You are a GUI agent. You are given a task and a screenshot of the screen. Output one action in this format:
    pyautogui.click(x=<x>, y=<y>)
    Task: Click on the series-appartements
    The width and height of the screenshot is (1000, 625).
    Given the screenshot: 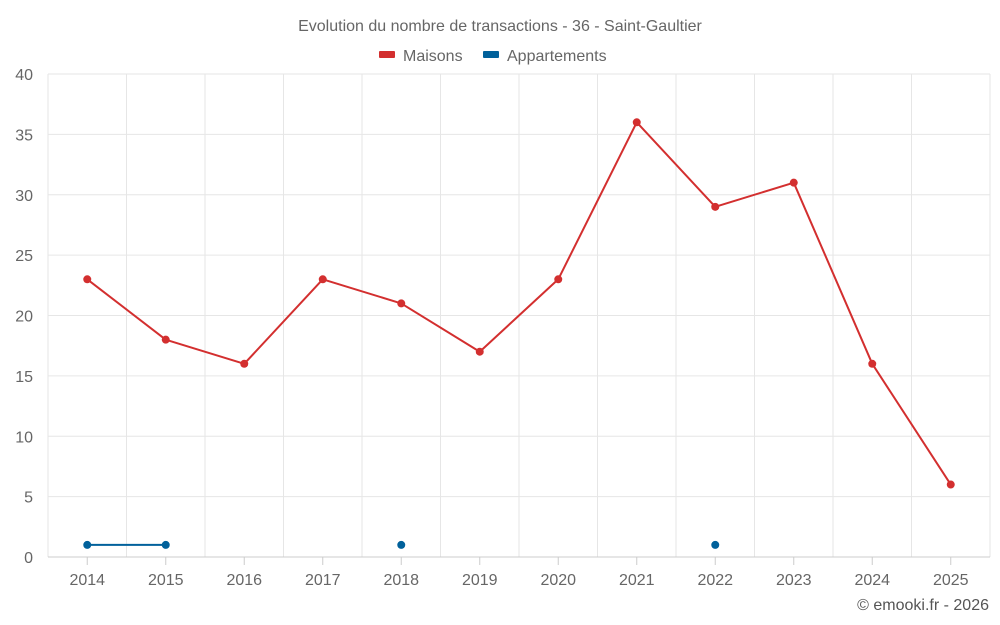 What is the action you would take?
    pyautogui.click(x=401, y=544)
    